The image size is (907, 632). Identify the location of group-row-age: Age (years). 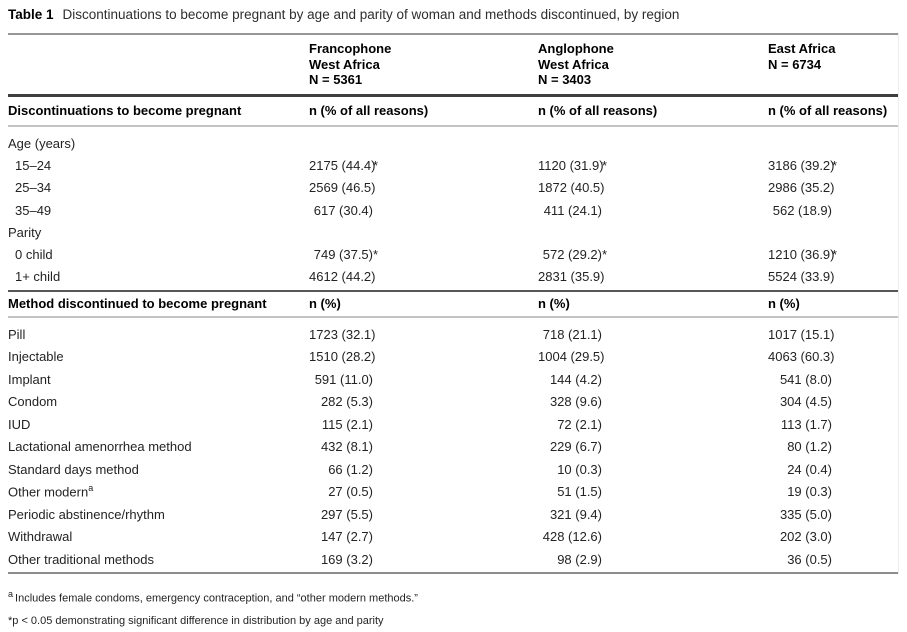
(453, 144).